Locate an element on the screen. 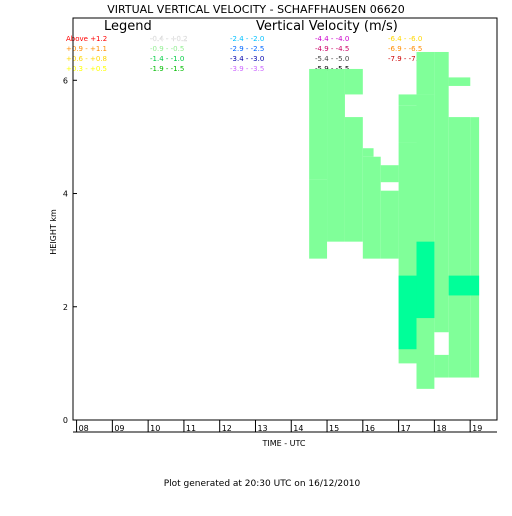 The image size is (512, 516). legend-subtitle: Vertical Velocity (m/s) is located at coordinates (327, 26).